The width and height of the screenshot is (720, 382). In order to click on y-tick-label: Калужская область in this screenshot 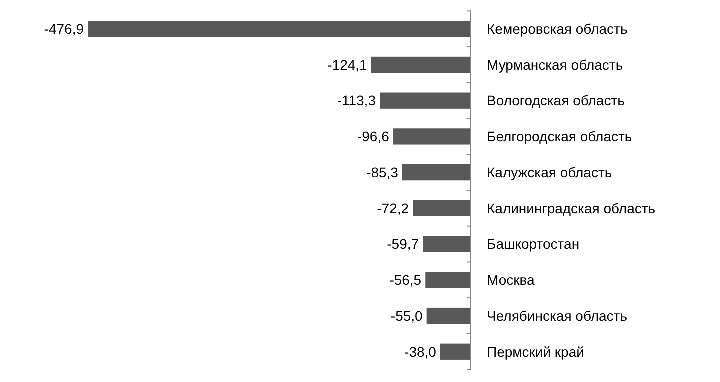, I will do `click(549, 172)`.